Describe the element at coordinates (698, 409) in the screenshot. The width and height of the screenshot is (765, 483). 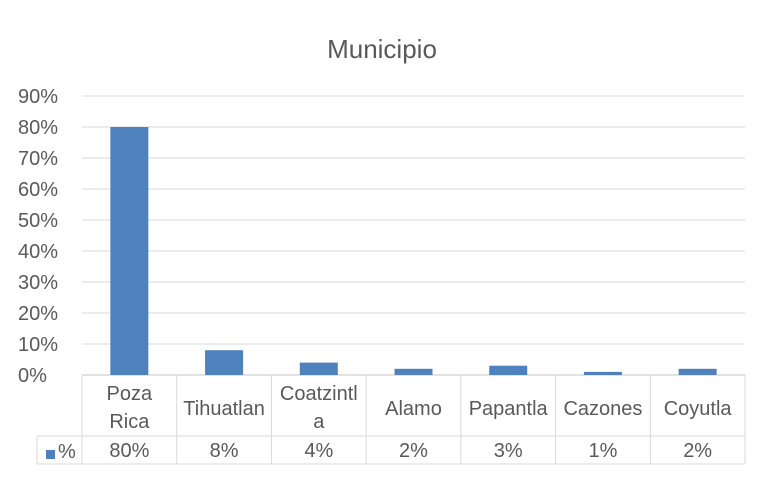
I see `category-label: Coyutla` at that location.